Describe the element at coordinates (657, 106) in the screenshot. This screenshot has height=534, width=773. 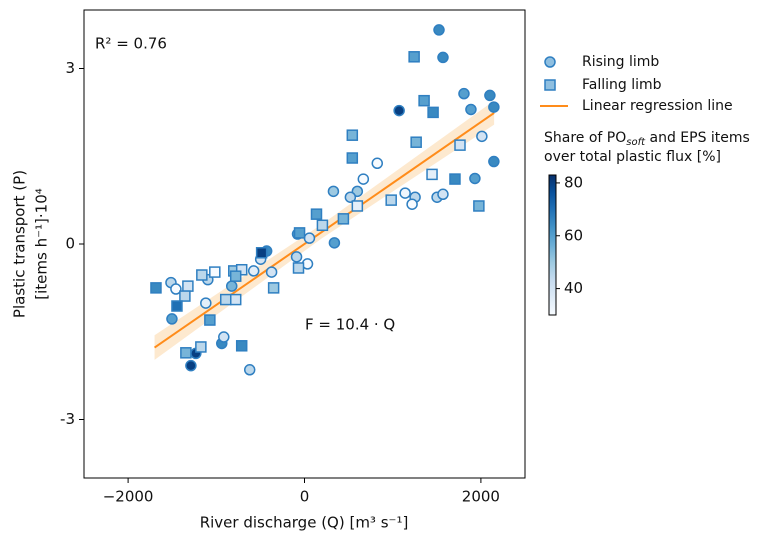
I see `legend-label: Linear regression line` at that location.